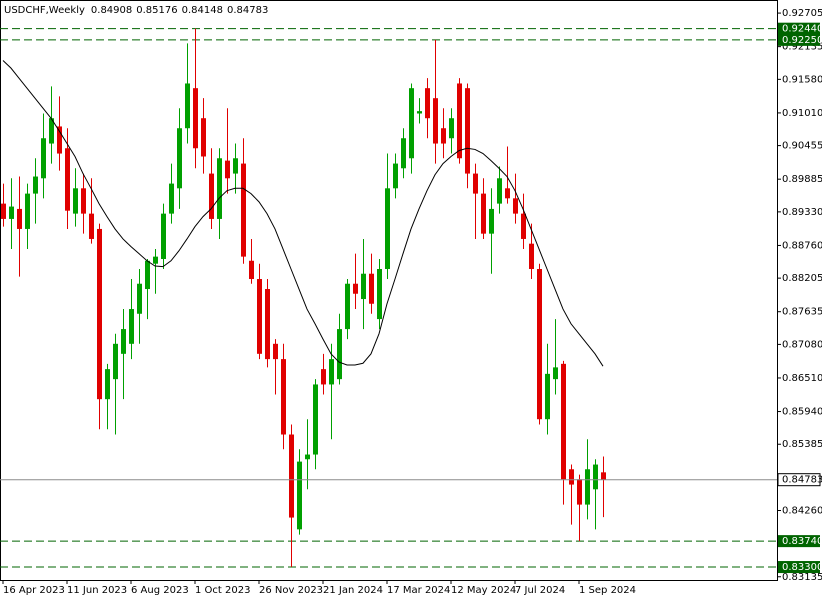  I want to click on x-tick-label: 17 Mar 2024, so click(418, 590).